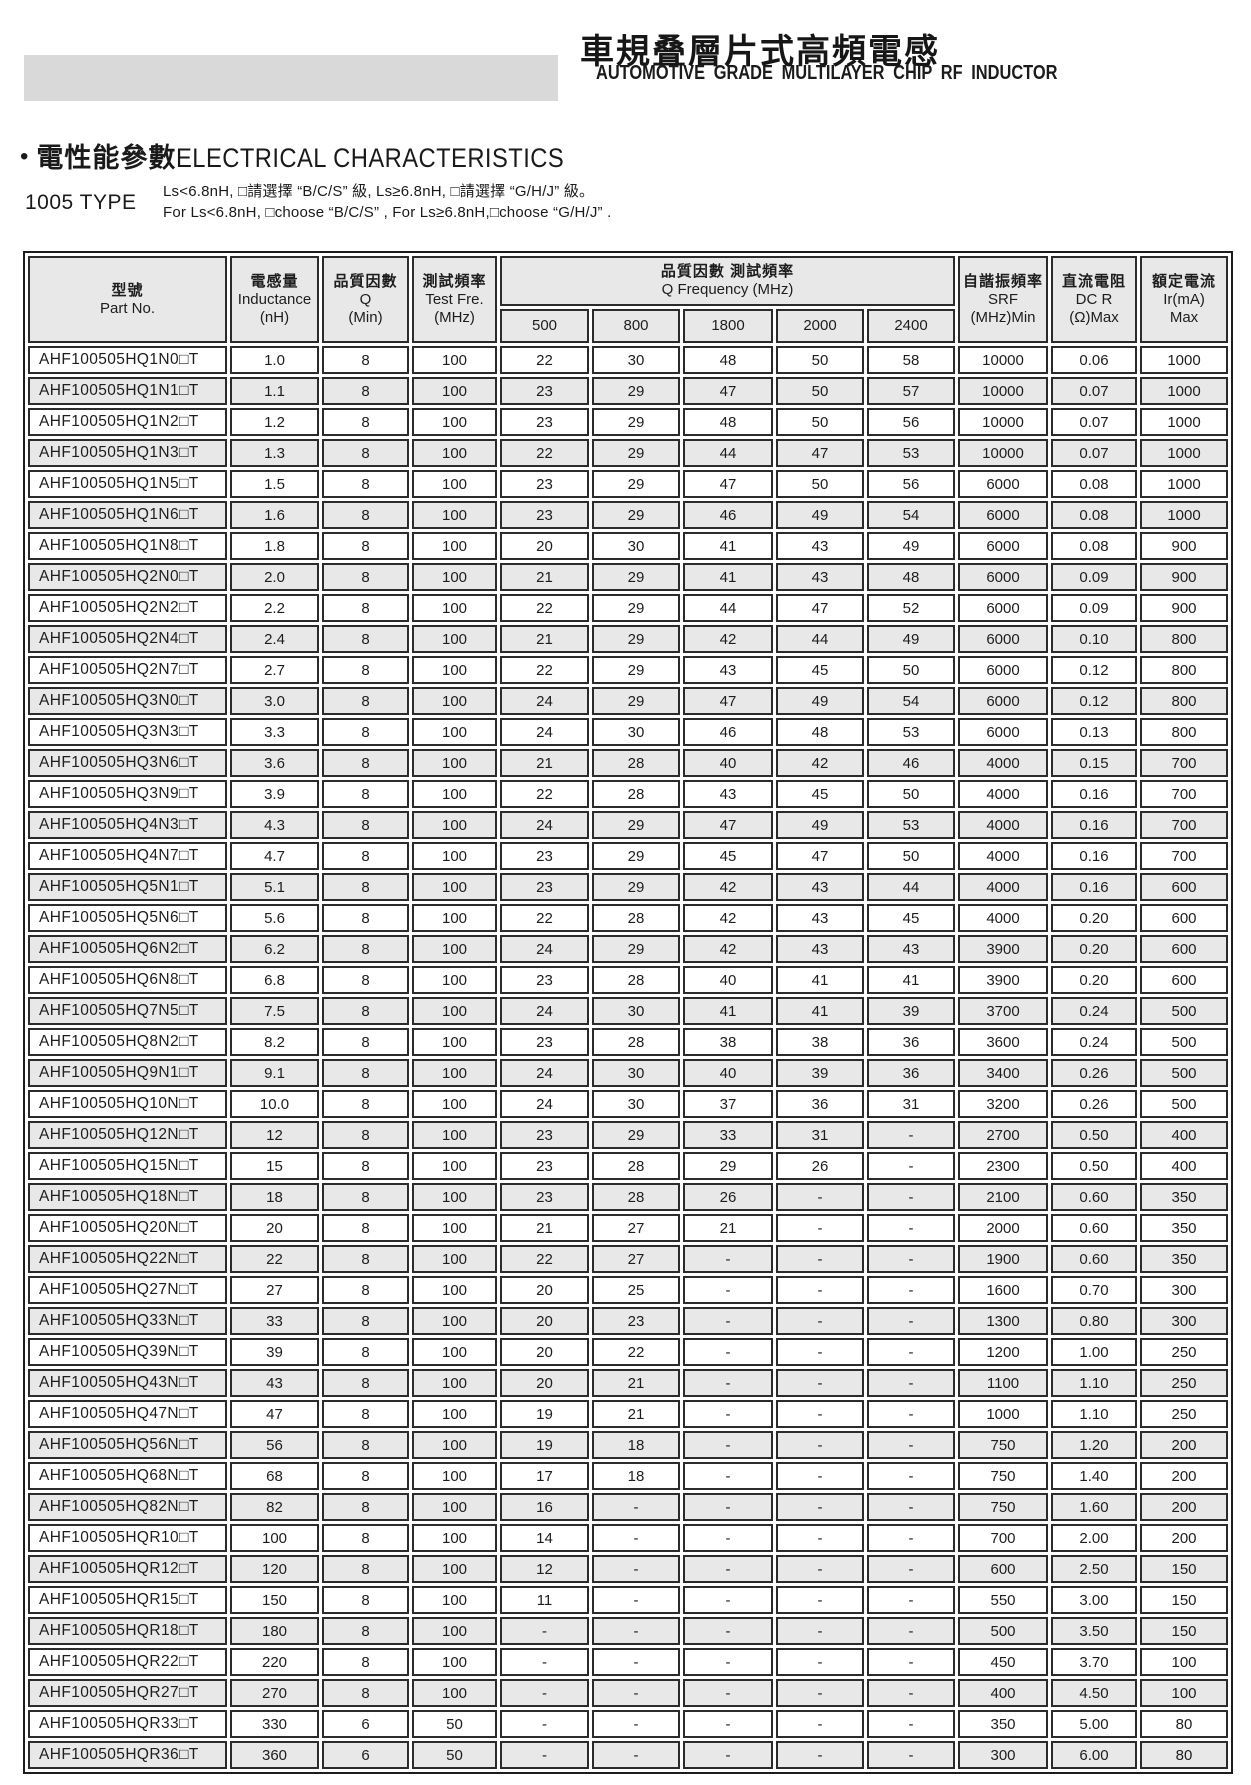 The image size is (1251, 1785). Describe the element at coordinates (127, 1507) in the screenshot. I see `part-number-cell: AHF100505HQ82N□T` at that location.